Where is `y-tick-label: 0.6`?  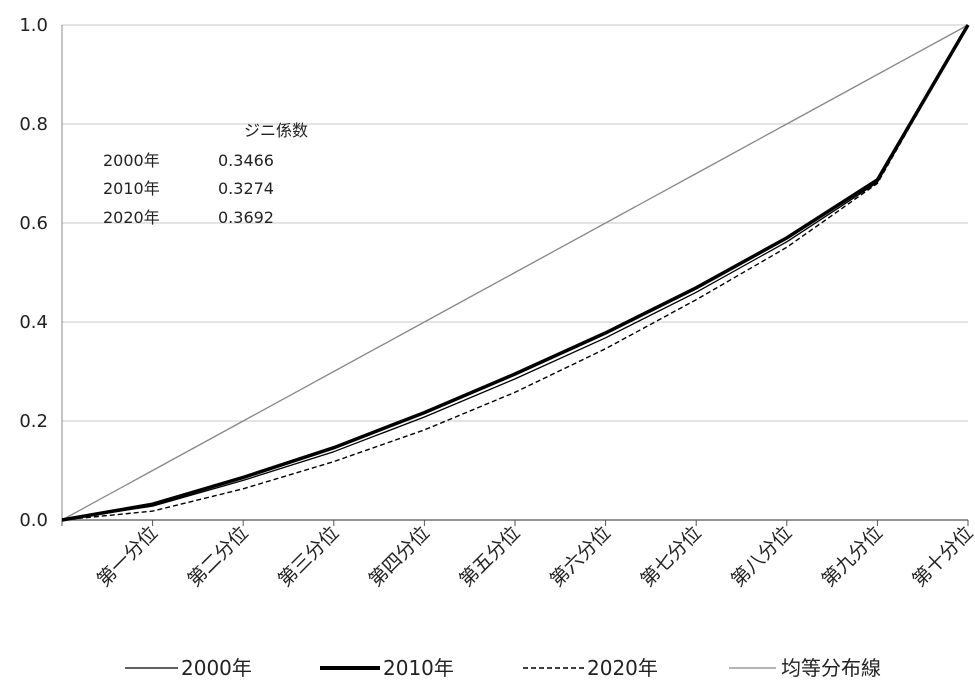
y-tick-label: 0.6 is located at coordinates (33, 223).